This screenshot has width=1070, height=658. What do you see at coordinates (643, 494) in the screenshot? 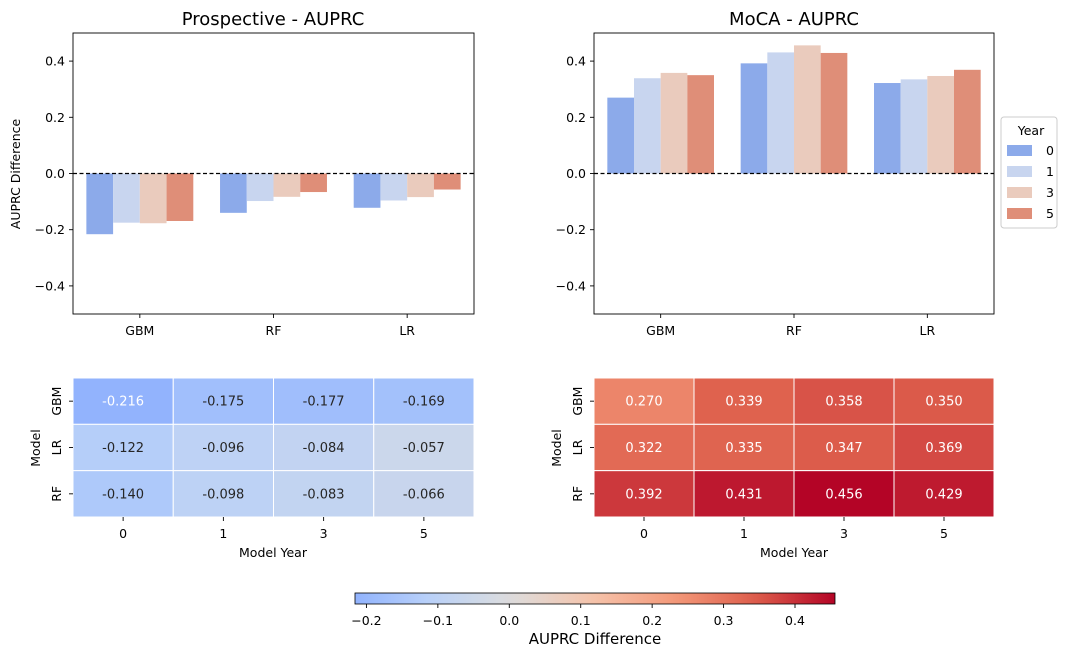
I see `heatmap-cell-label: 0.392` at bounding box center [643, 494].